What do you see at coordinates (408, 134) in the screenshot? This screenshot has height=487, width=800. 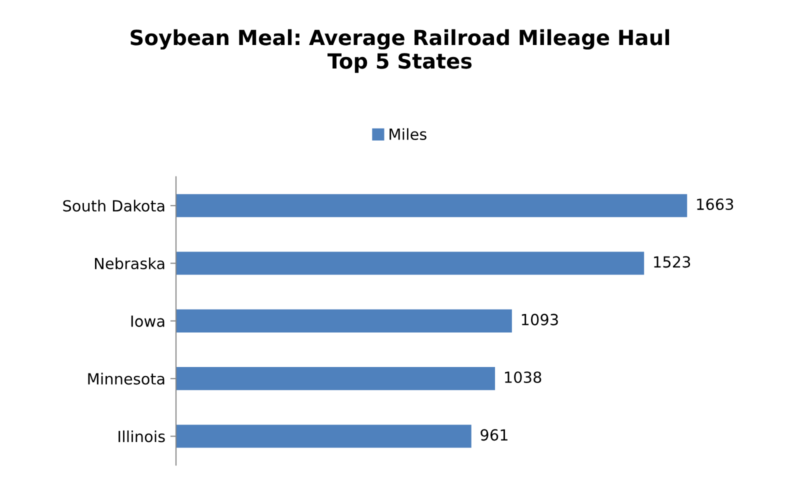 I see `legend-label: Miles` at bounding box center [408, 134].